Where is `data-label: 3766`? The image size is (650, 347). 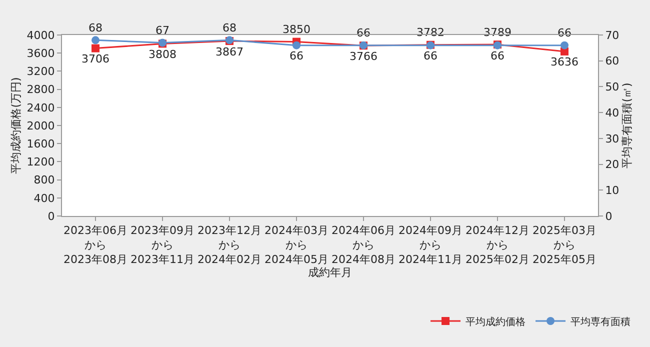 data-label: 3766 is located at coordinates (364, 56).